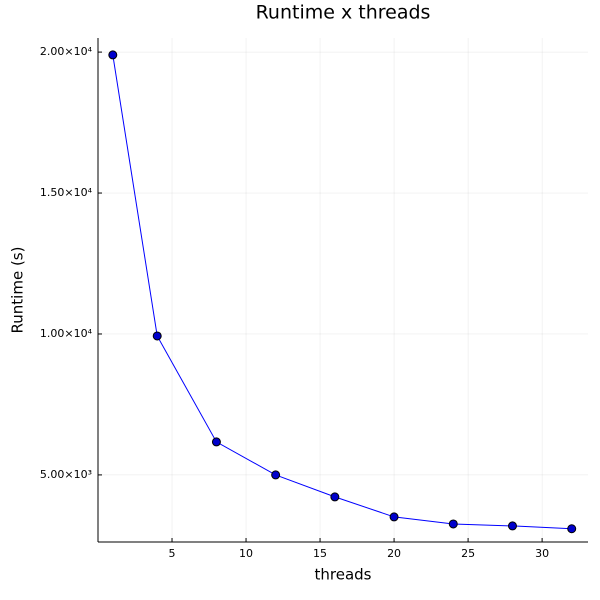 This screenshot has height=600, width=600. Describe the element at coordinates (66, 192) in the screenshot. I see `y-tick-label: 1.50×10⁴` at that location.